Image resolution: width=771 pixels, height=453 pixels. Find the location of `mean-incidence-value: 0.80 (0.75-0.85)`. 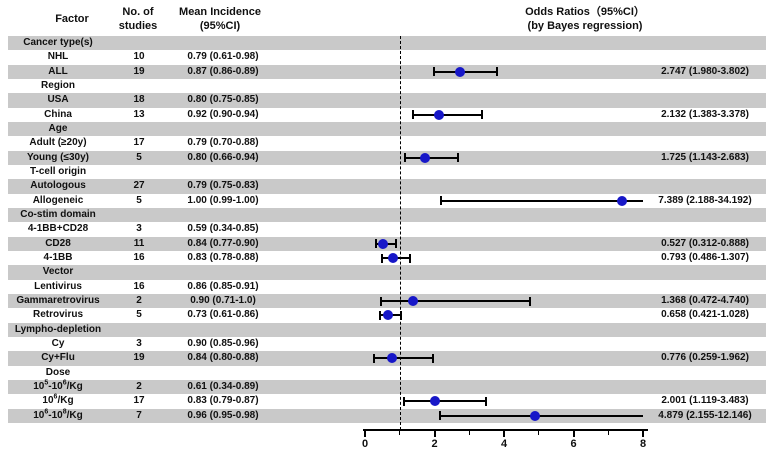

mean-incidence-value: 0.80 (0.75-0.85) is located at coordinates (223, 100).